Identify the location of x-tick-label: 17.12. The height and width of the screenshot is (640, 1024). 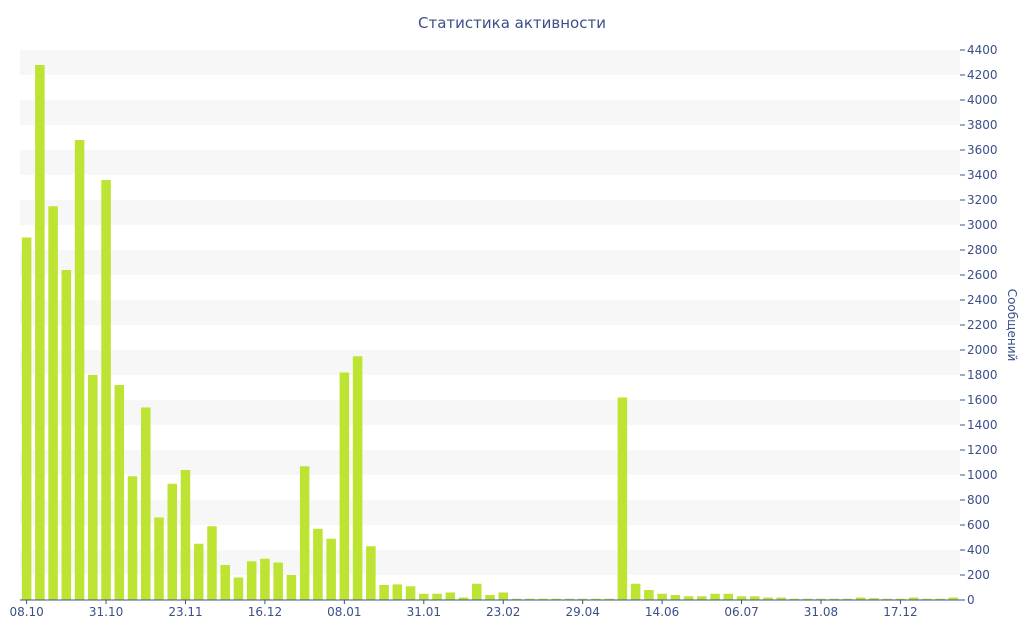
(900, 612).